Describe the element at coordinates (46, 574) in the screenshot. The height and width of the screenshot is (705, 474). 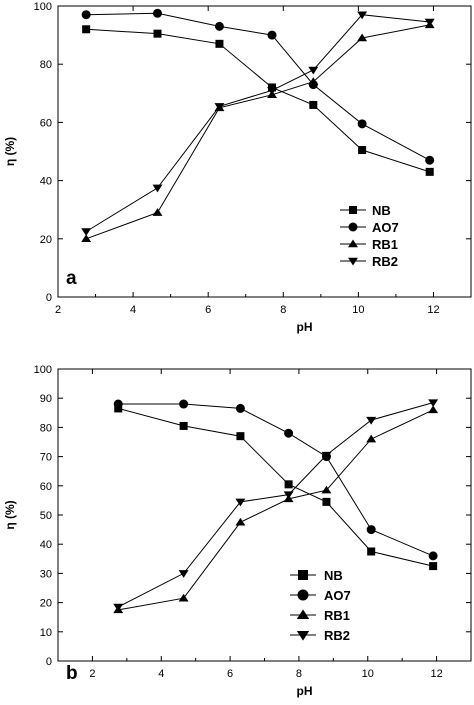
I see `y-tick-label: 30` at that location.